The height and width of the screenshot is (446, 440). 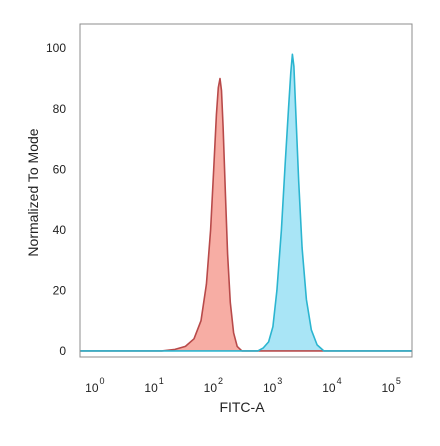 What do you see at coordinates (60, 290) in the screenshot?
I see `y-tick-label: 20` at bounding box center [60, 290].